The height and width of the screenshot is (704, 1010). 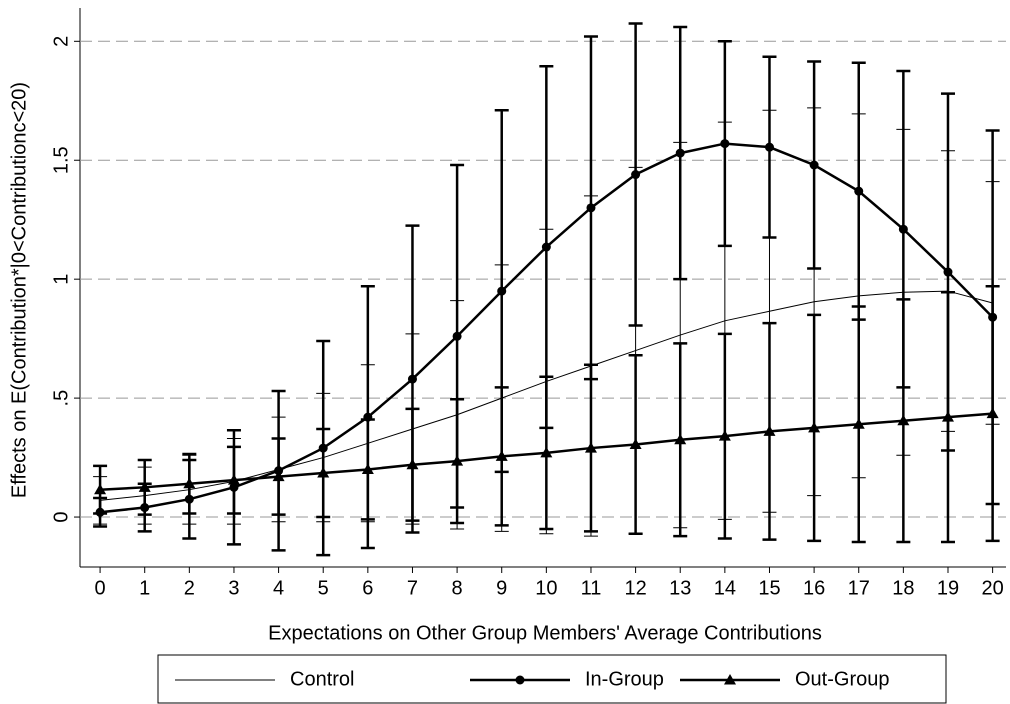 I want to click on x-tick-label: 14, so click(x=725, y=588).